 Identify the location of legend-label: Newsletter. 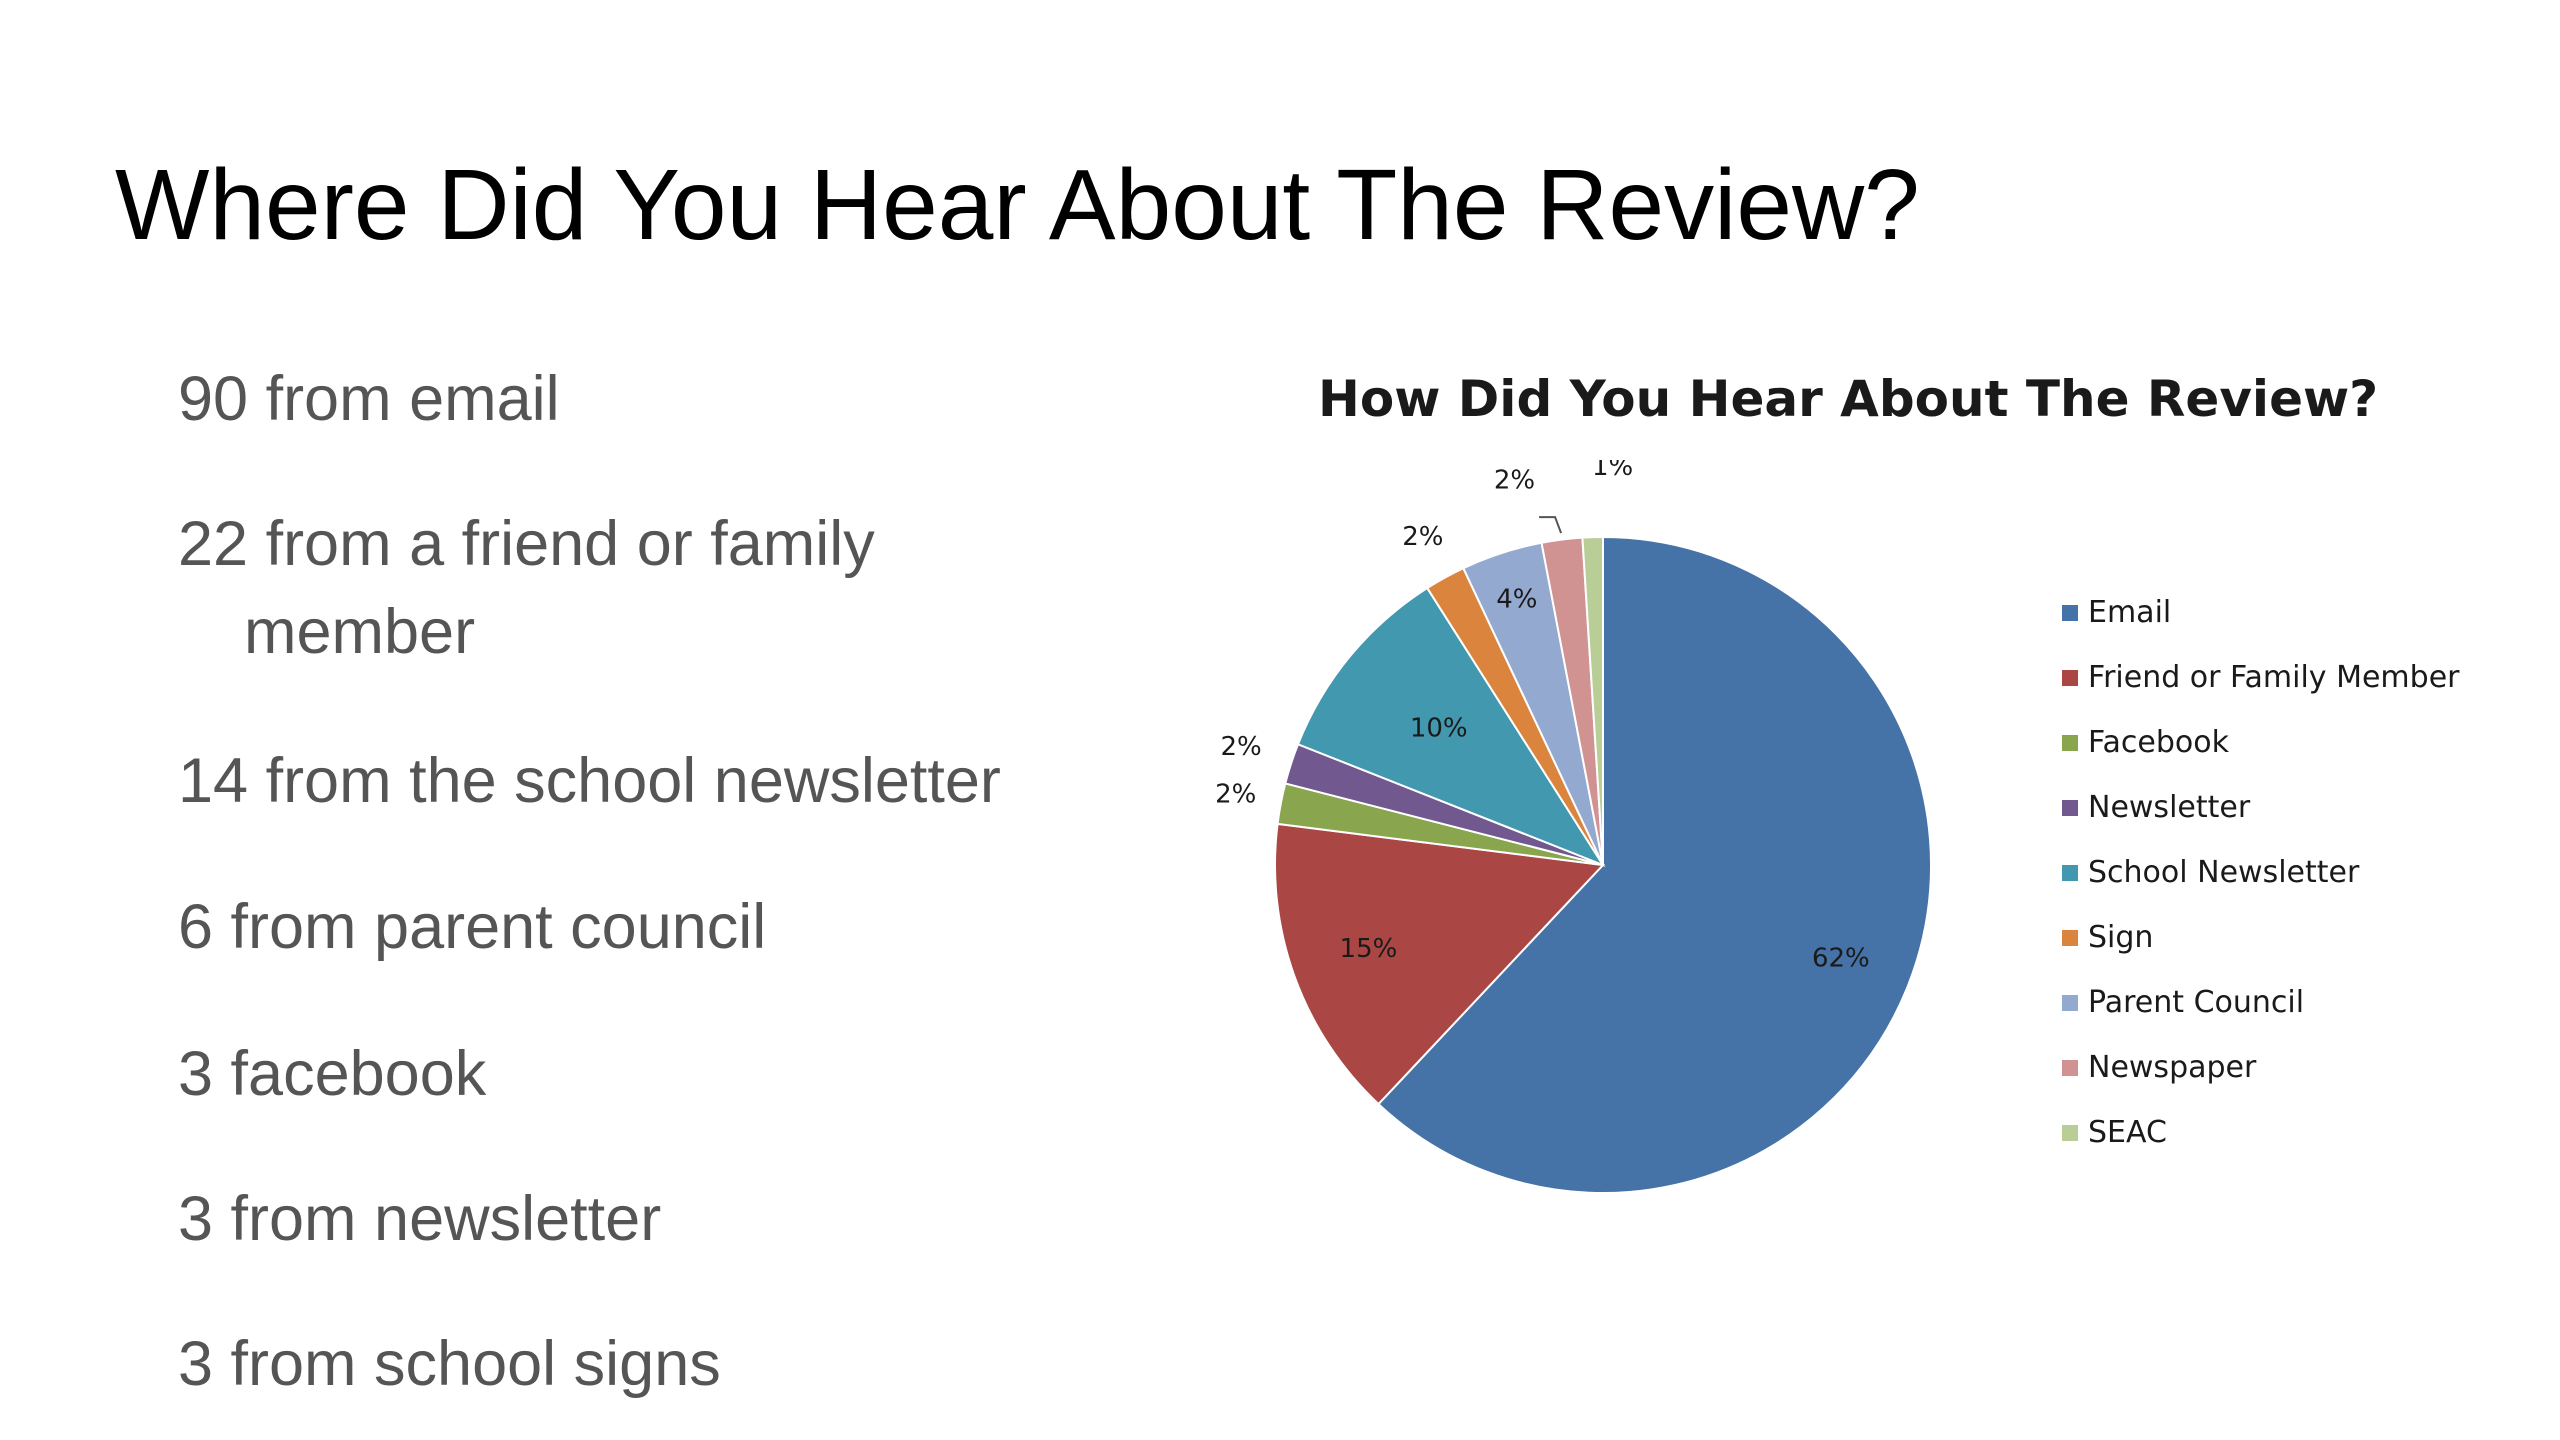
(2169, 807).